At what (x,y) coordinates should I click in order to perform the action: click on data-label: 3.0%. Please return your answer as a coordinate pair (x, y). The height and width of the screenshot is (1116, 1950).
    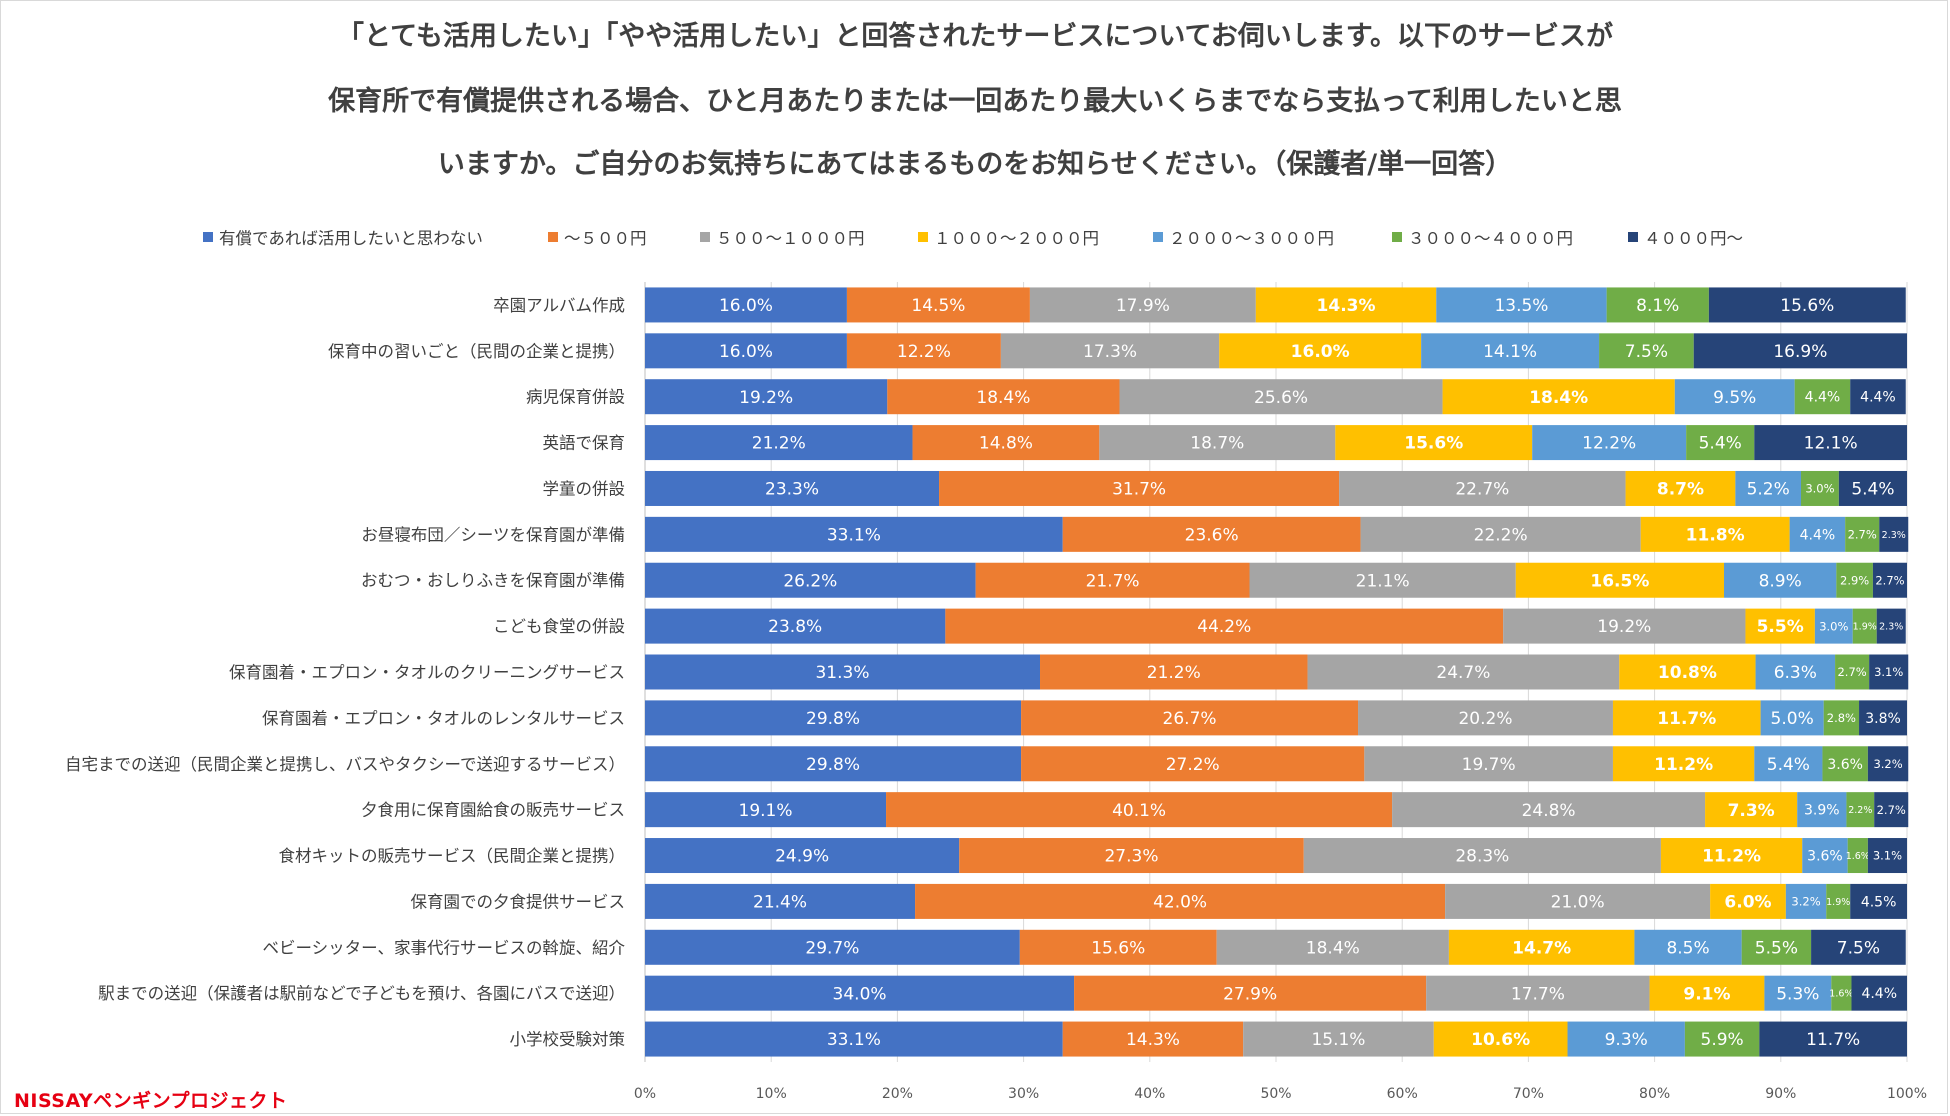
    Looking at the image, I should click on (1819, 489).